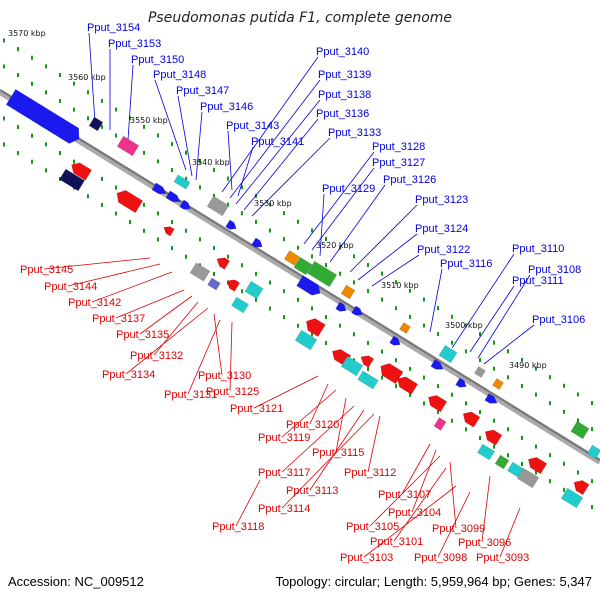 The image size is (600, 600). What do you see at coordinates (134, 44) in the screenshot?
I see `gene-label: Pput_3153` at bounding box center [134, 44].